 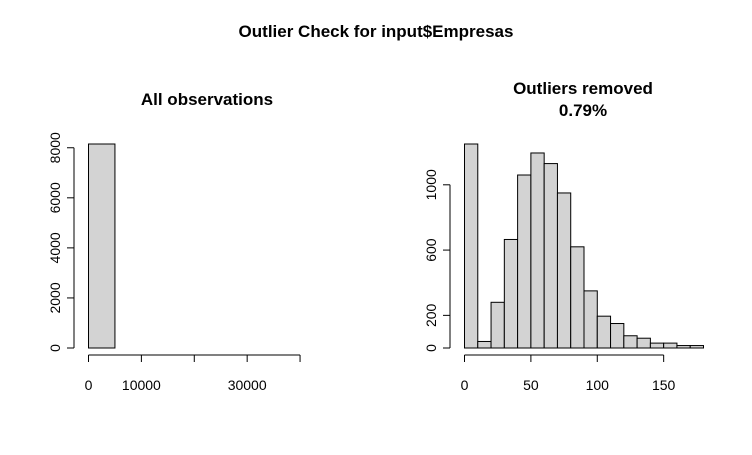 I want to click on y-tick-label-all-observations-4: 8000, so click(x=55, y=147).